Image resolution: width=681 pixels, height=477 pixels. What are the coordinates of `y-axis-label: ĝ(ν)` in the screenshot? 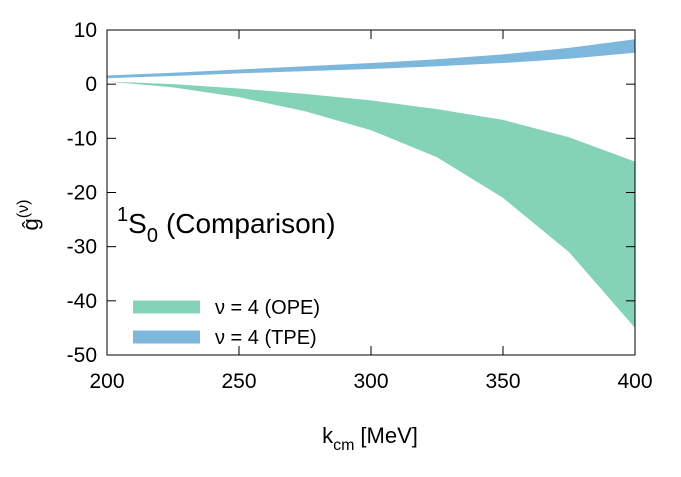 It's located at (29, 215).